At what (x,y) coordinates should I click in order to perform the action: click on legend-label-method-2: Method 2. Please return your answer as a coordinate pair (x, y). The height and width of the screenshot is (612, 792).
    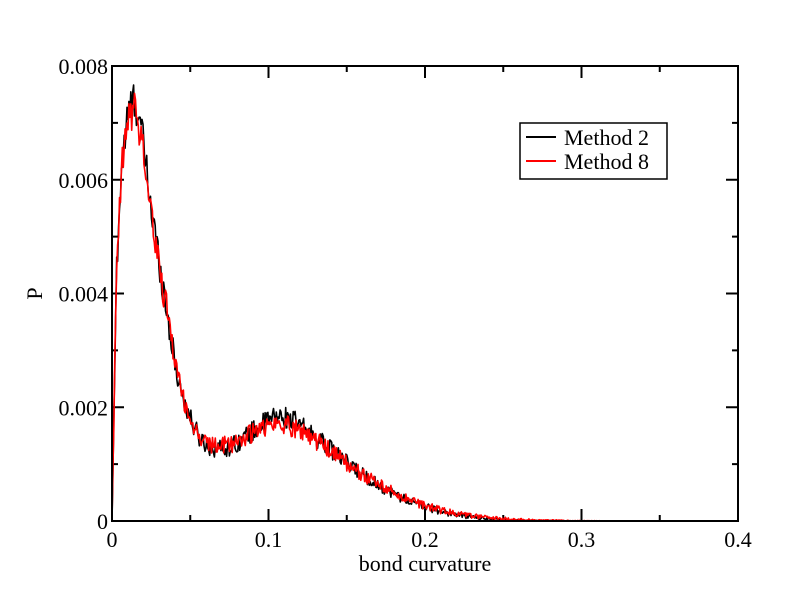
    Looking at the image, I should click on (606, 137).